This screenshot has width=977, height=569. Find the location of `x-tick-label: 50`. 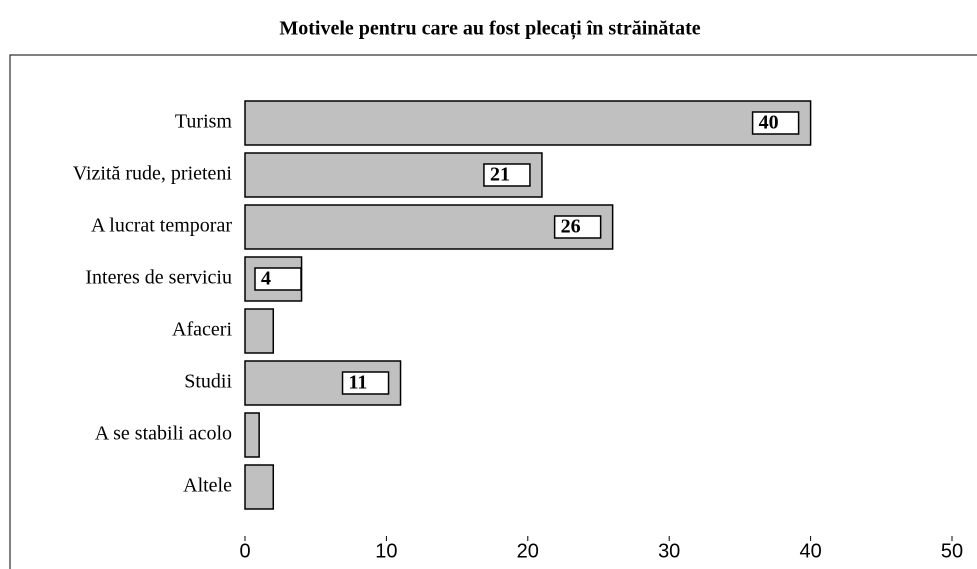

x-tick-label: 50 is located at coordinates (952, 551).